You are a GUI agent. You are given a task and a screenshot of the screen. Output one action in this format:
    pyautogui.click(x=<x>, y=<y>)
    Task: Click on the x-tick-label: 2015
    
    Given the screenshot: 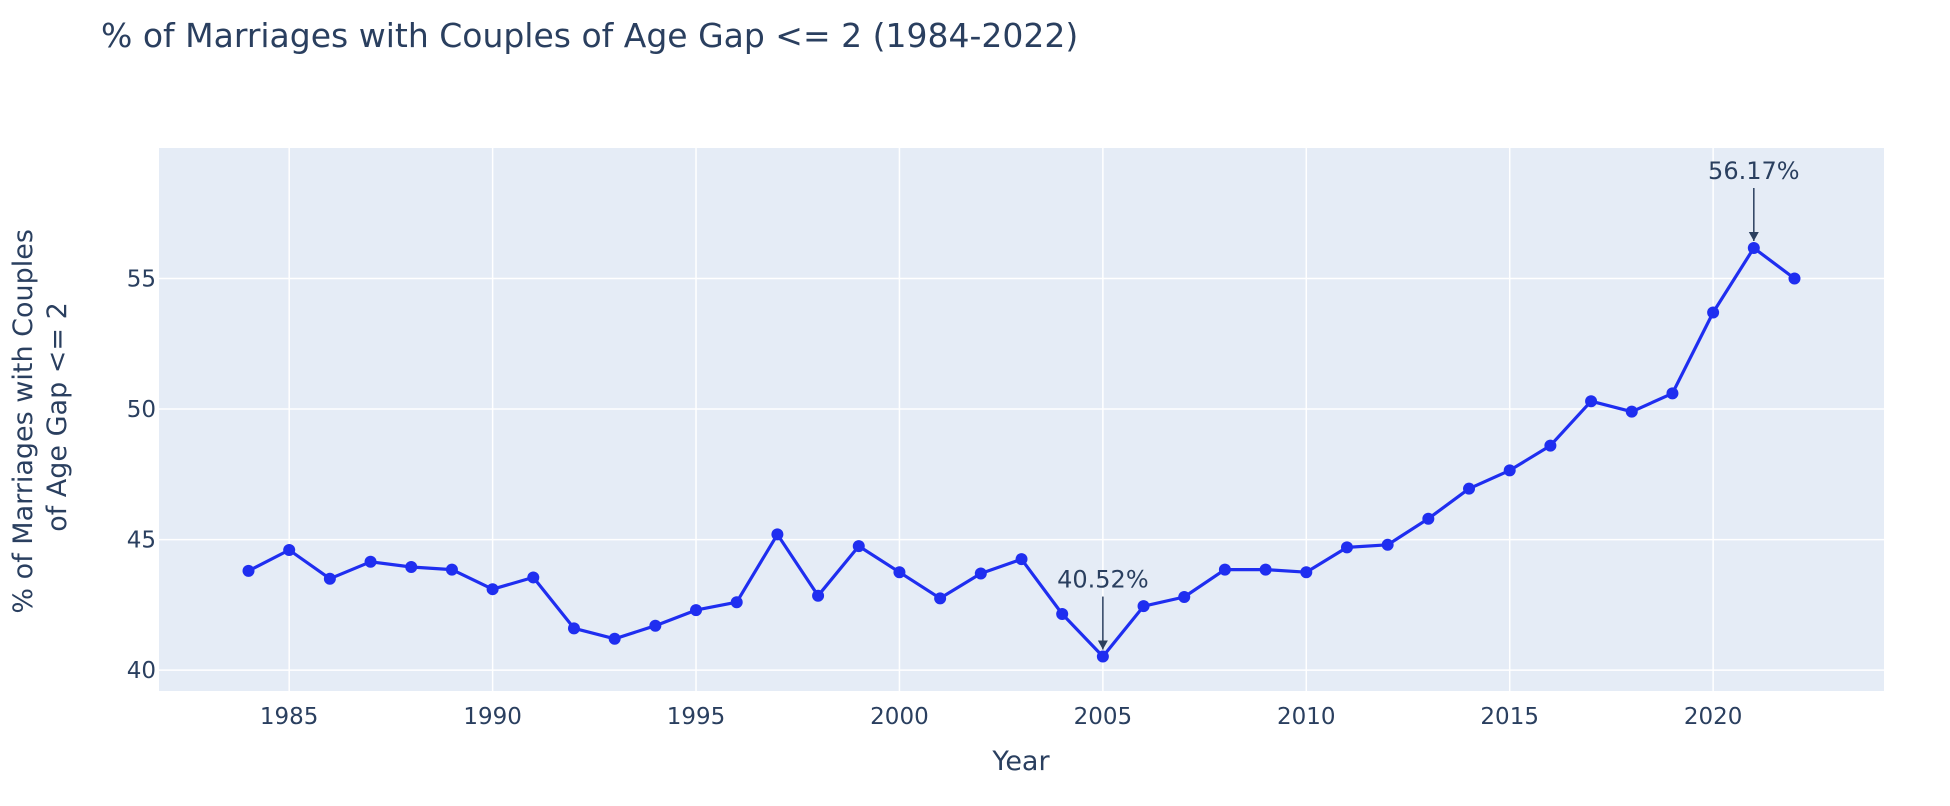 What is the action you would take?
    pyautogui.click(x=1509, y=717)
    